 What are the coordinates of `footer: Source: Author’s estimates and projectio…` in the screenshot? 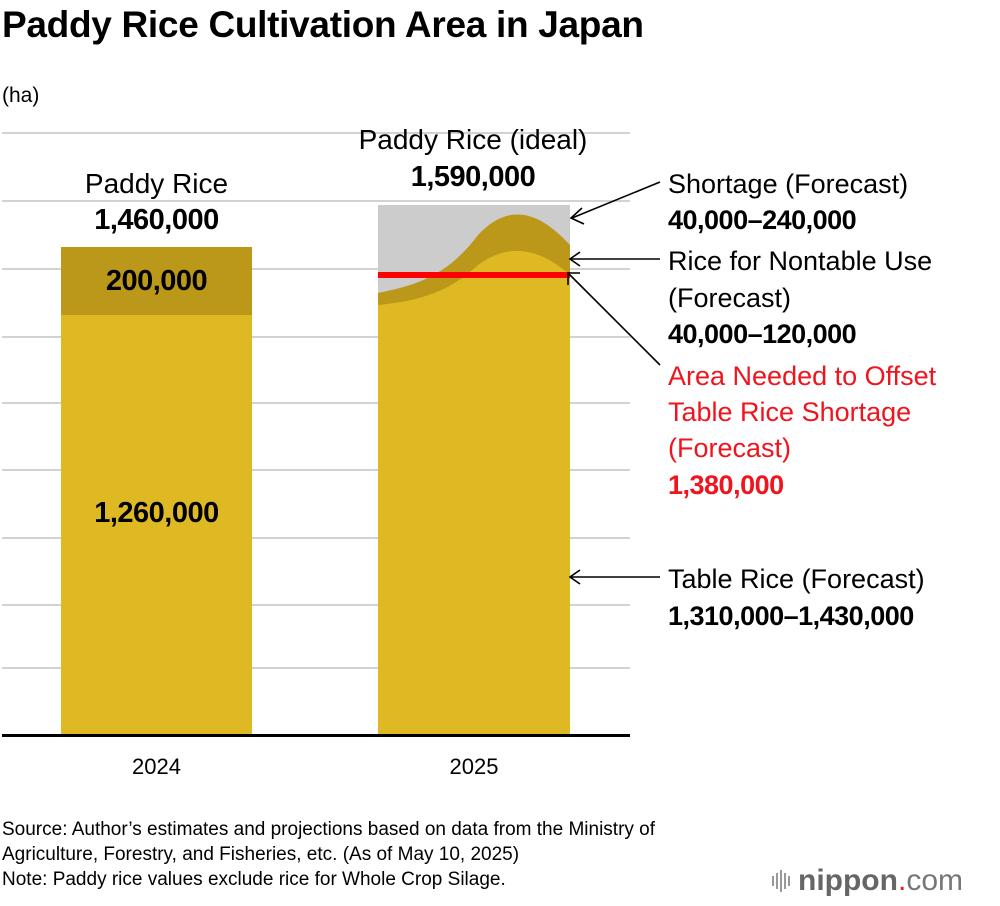 It's located at (328, 854).